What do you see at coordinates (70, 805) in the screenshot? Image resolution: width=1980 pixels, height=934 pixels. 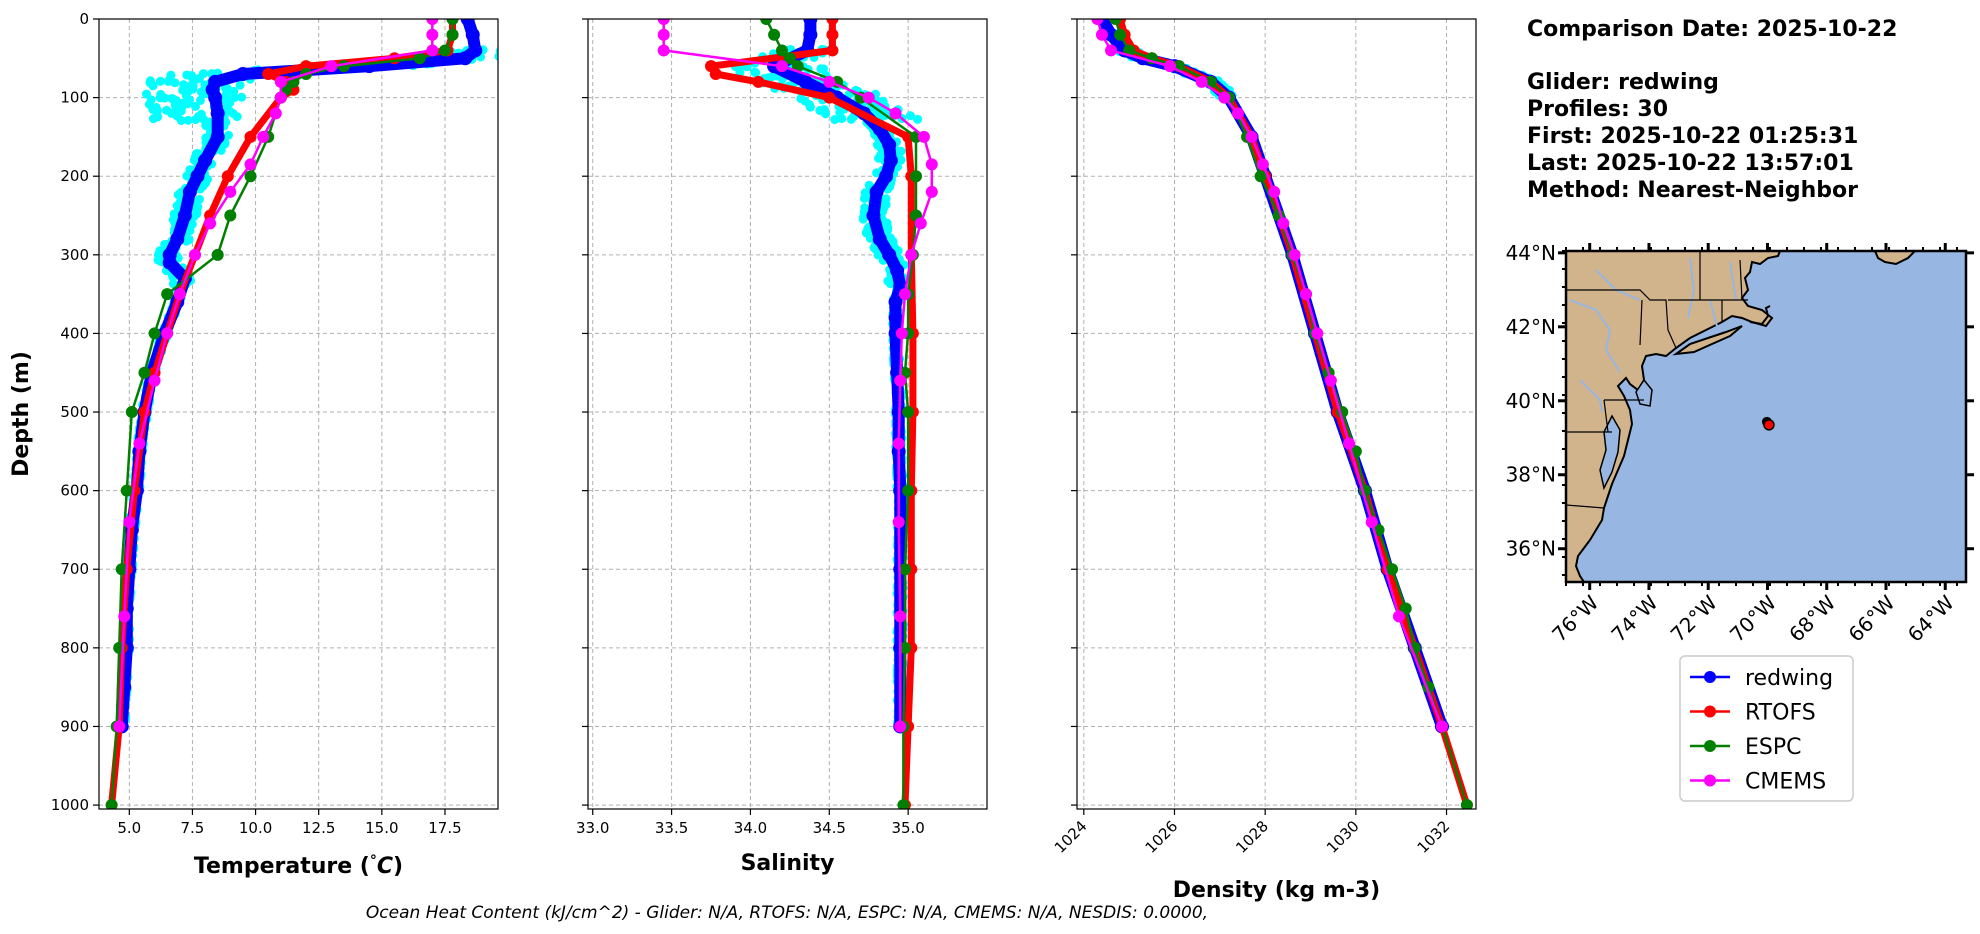 I see `y-tick-label: 1000` at bounding box center [70, 805].